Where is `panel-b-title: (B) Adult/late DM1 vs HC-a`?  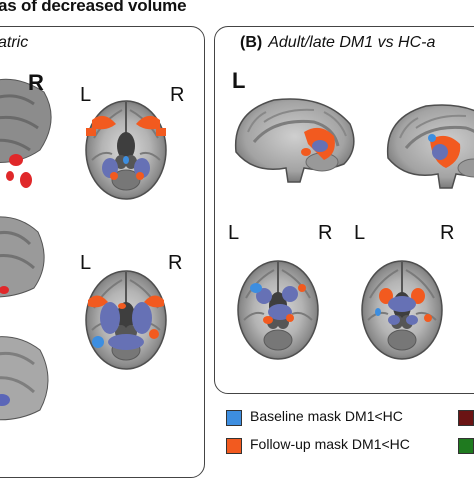
panel-b-title: (B) Adult/late DM1 vs HC-a is located at coordinates (337, 43).